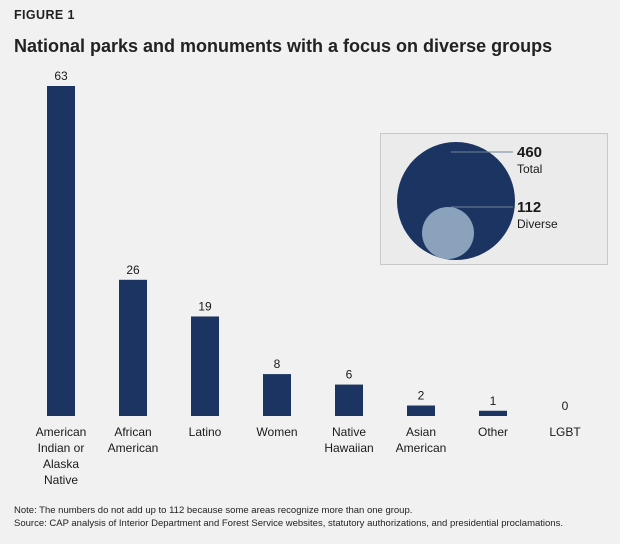 This screenshot has height=544, width=620. I want to click on category-label-3: Women, so click(276, 432).